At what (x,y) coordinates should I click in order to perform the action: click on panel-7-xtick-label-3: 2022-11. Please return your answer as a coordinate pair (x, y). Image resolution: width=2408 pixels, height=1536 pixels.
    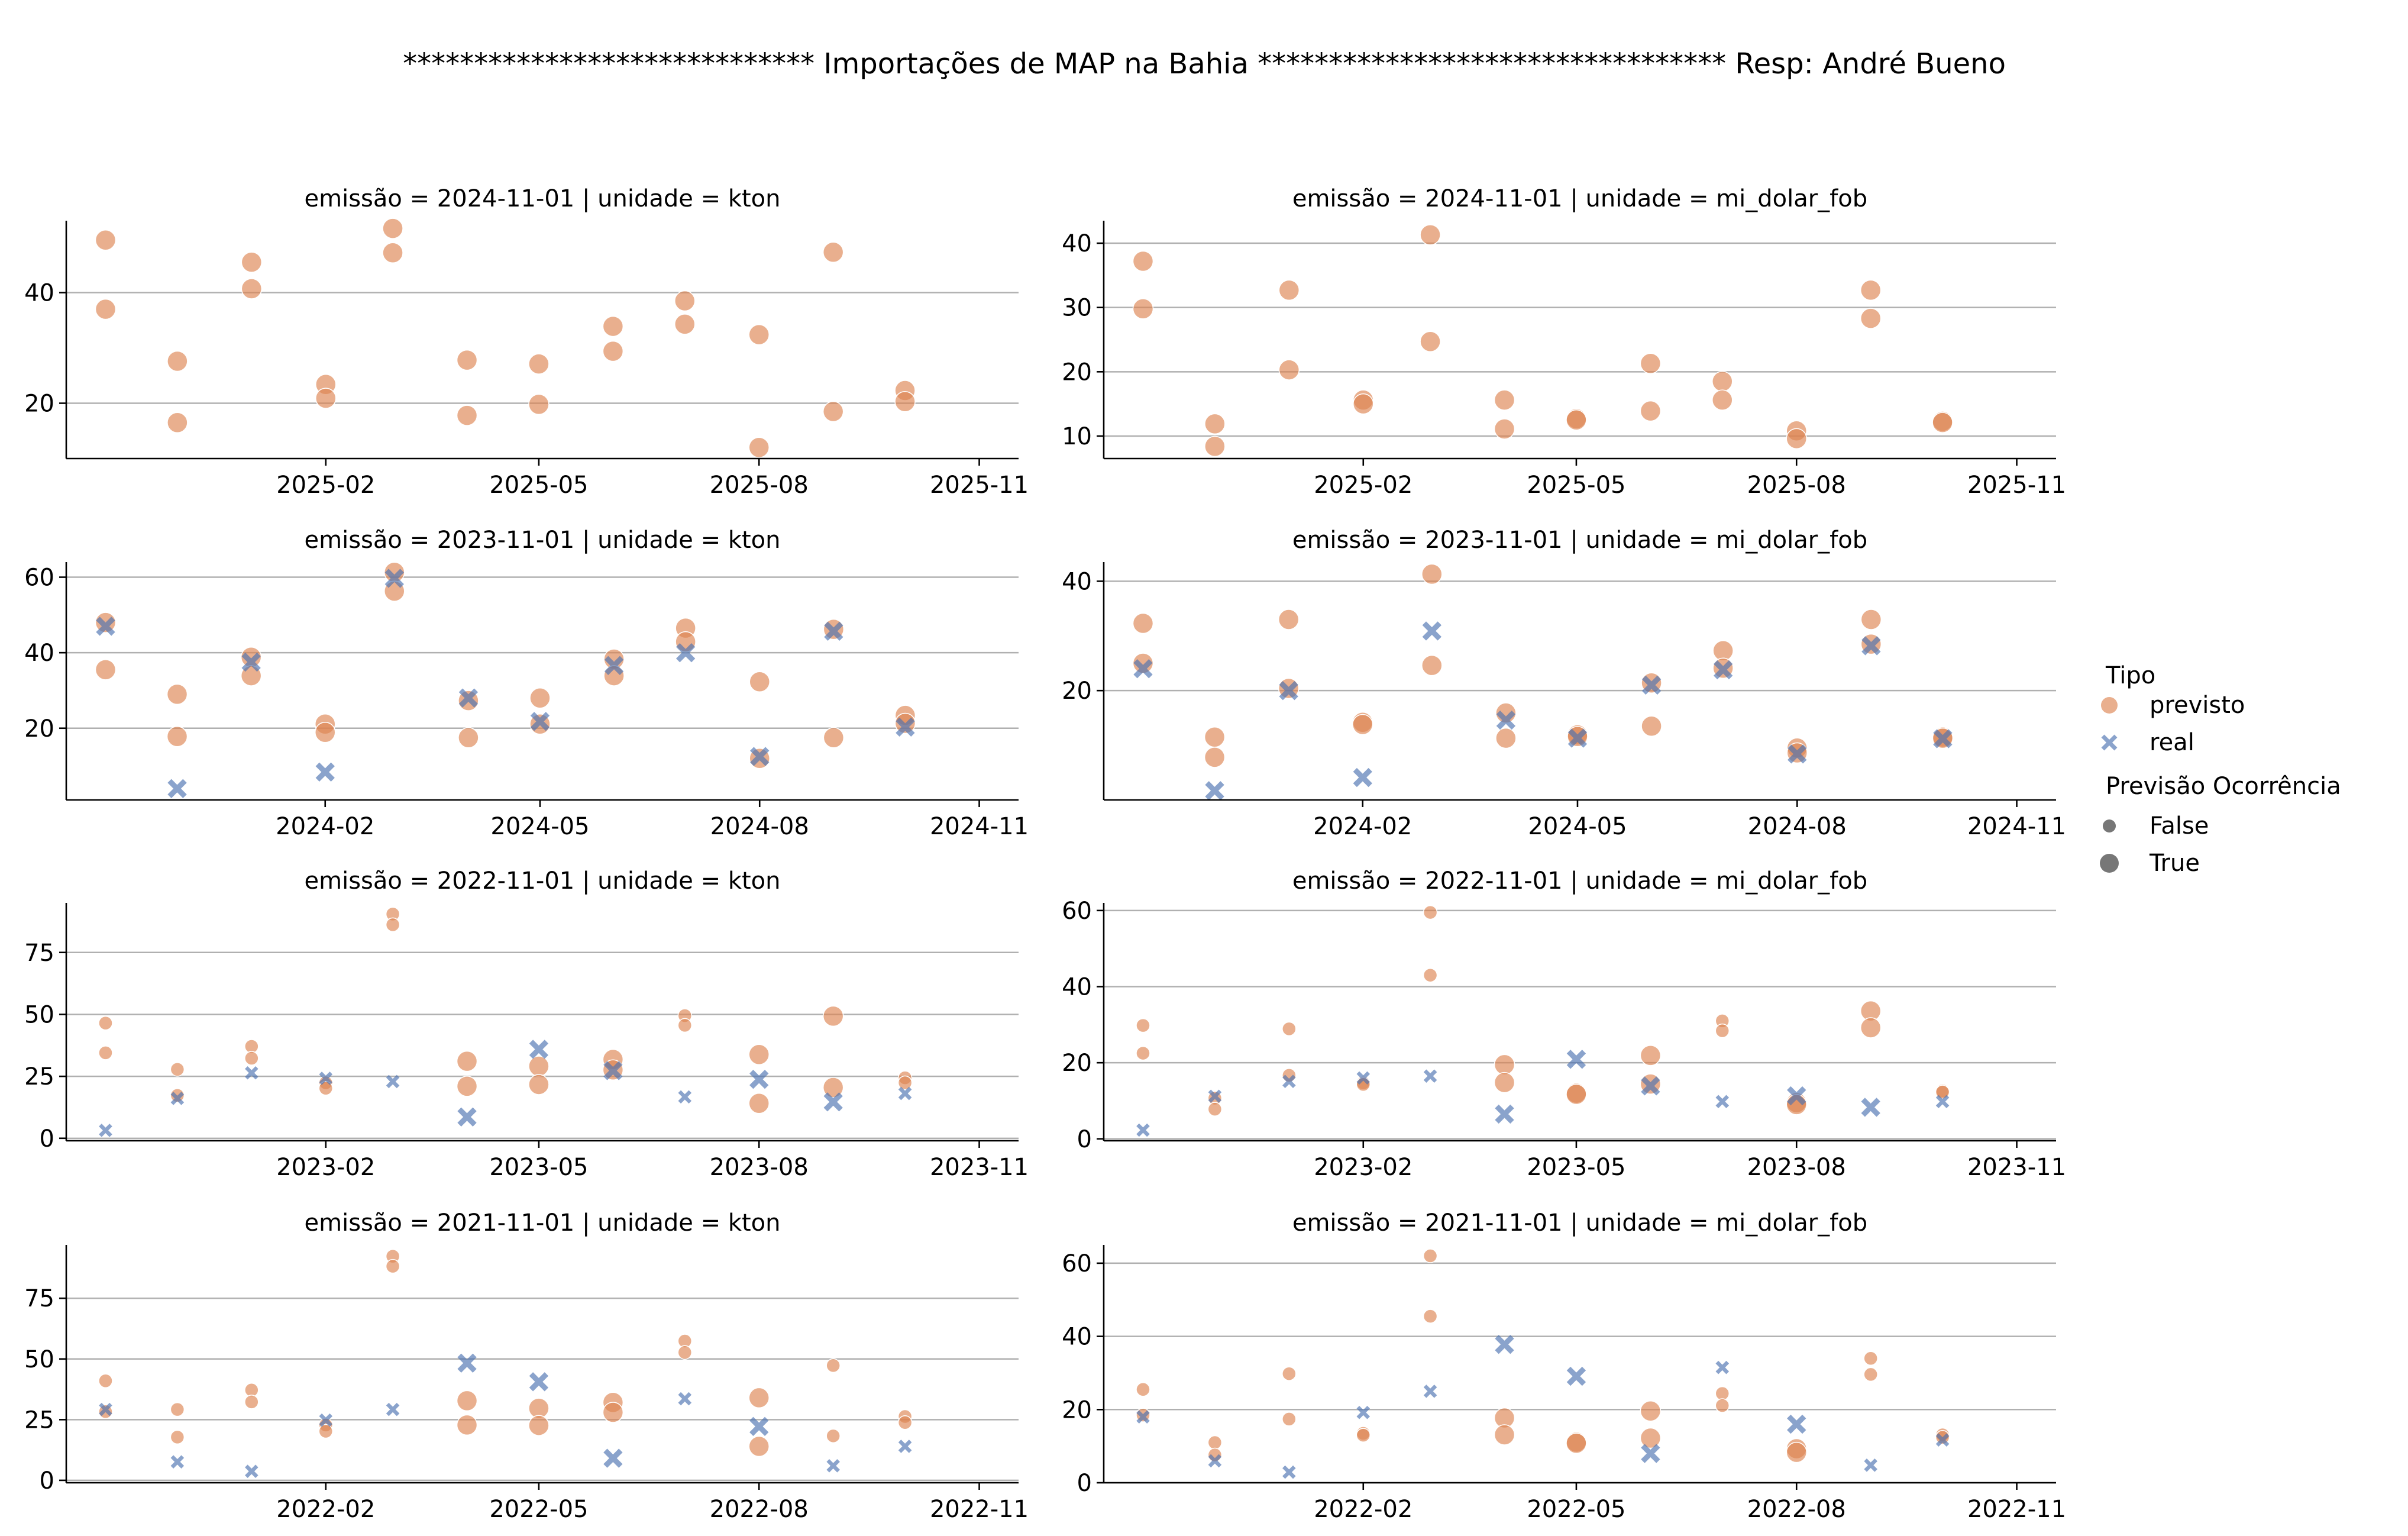
    Looking at the image, I should click on (979, 1510).